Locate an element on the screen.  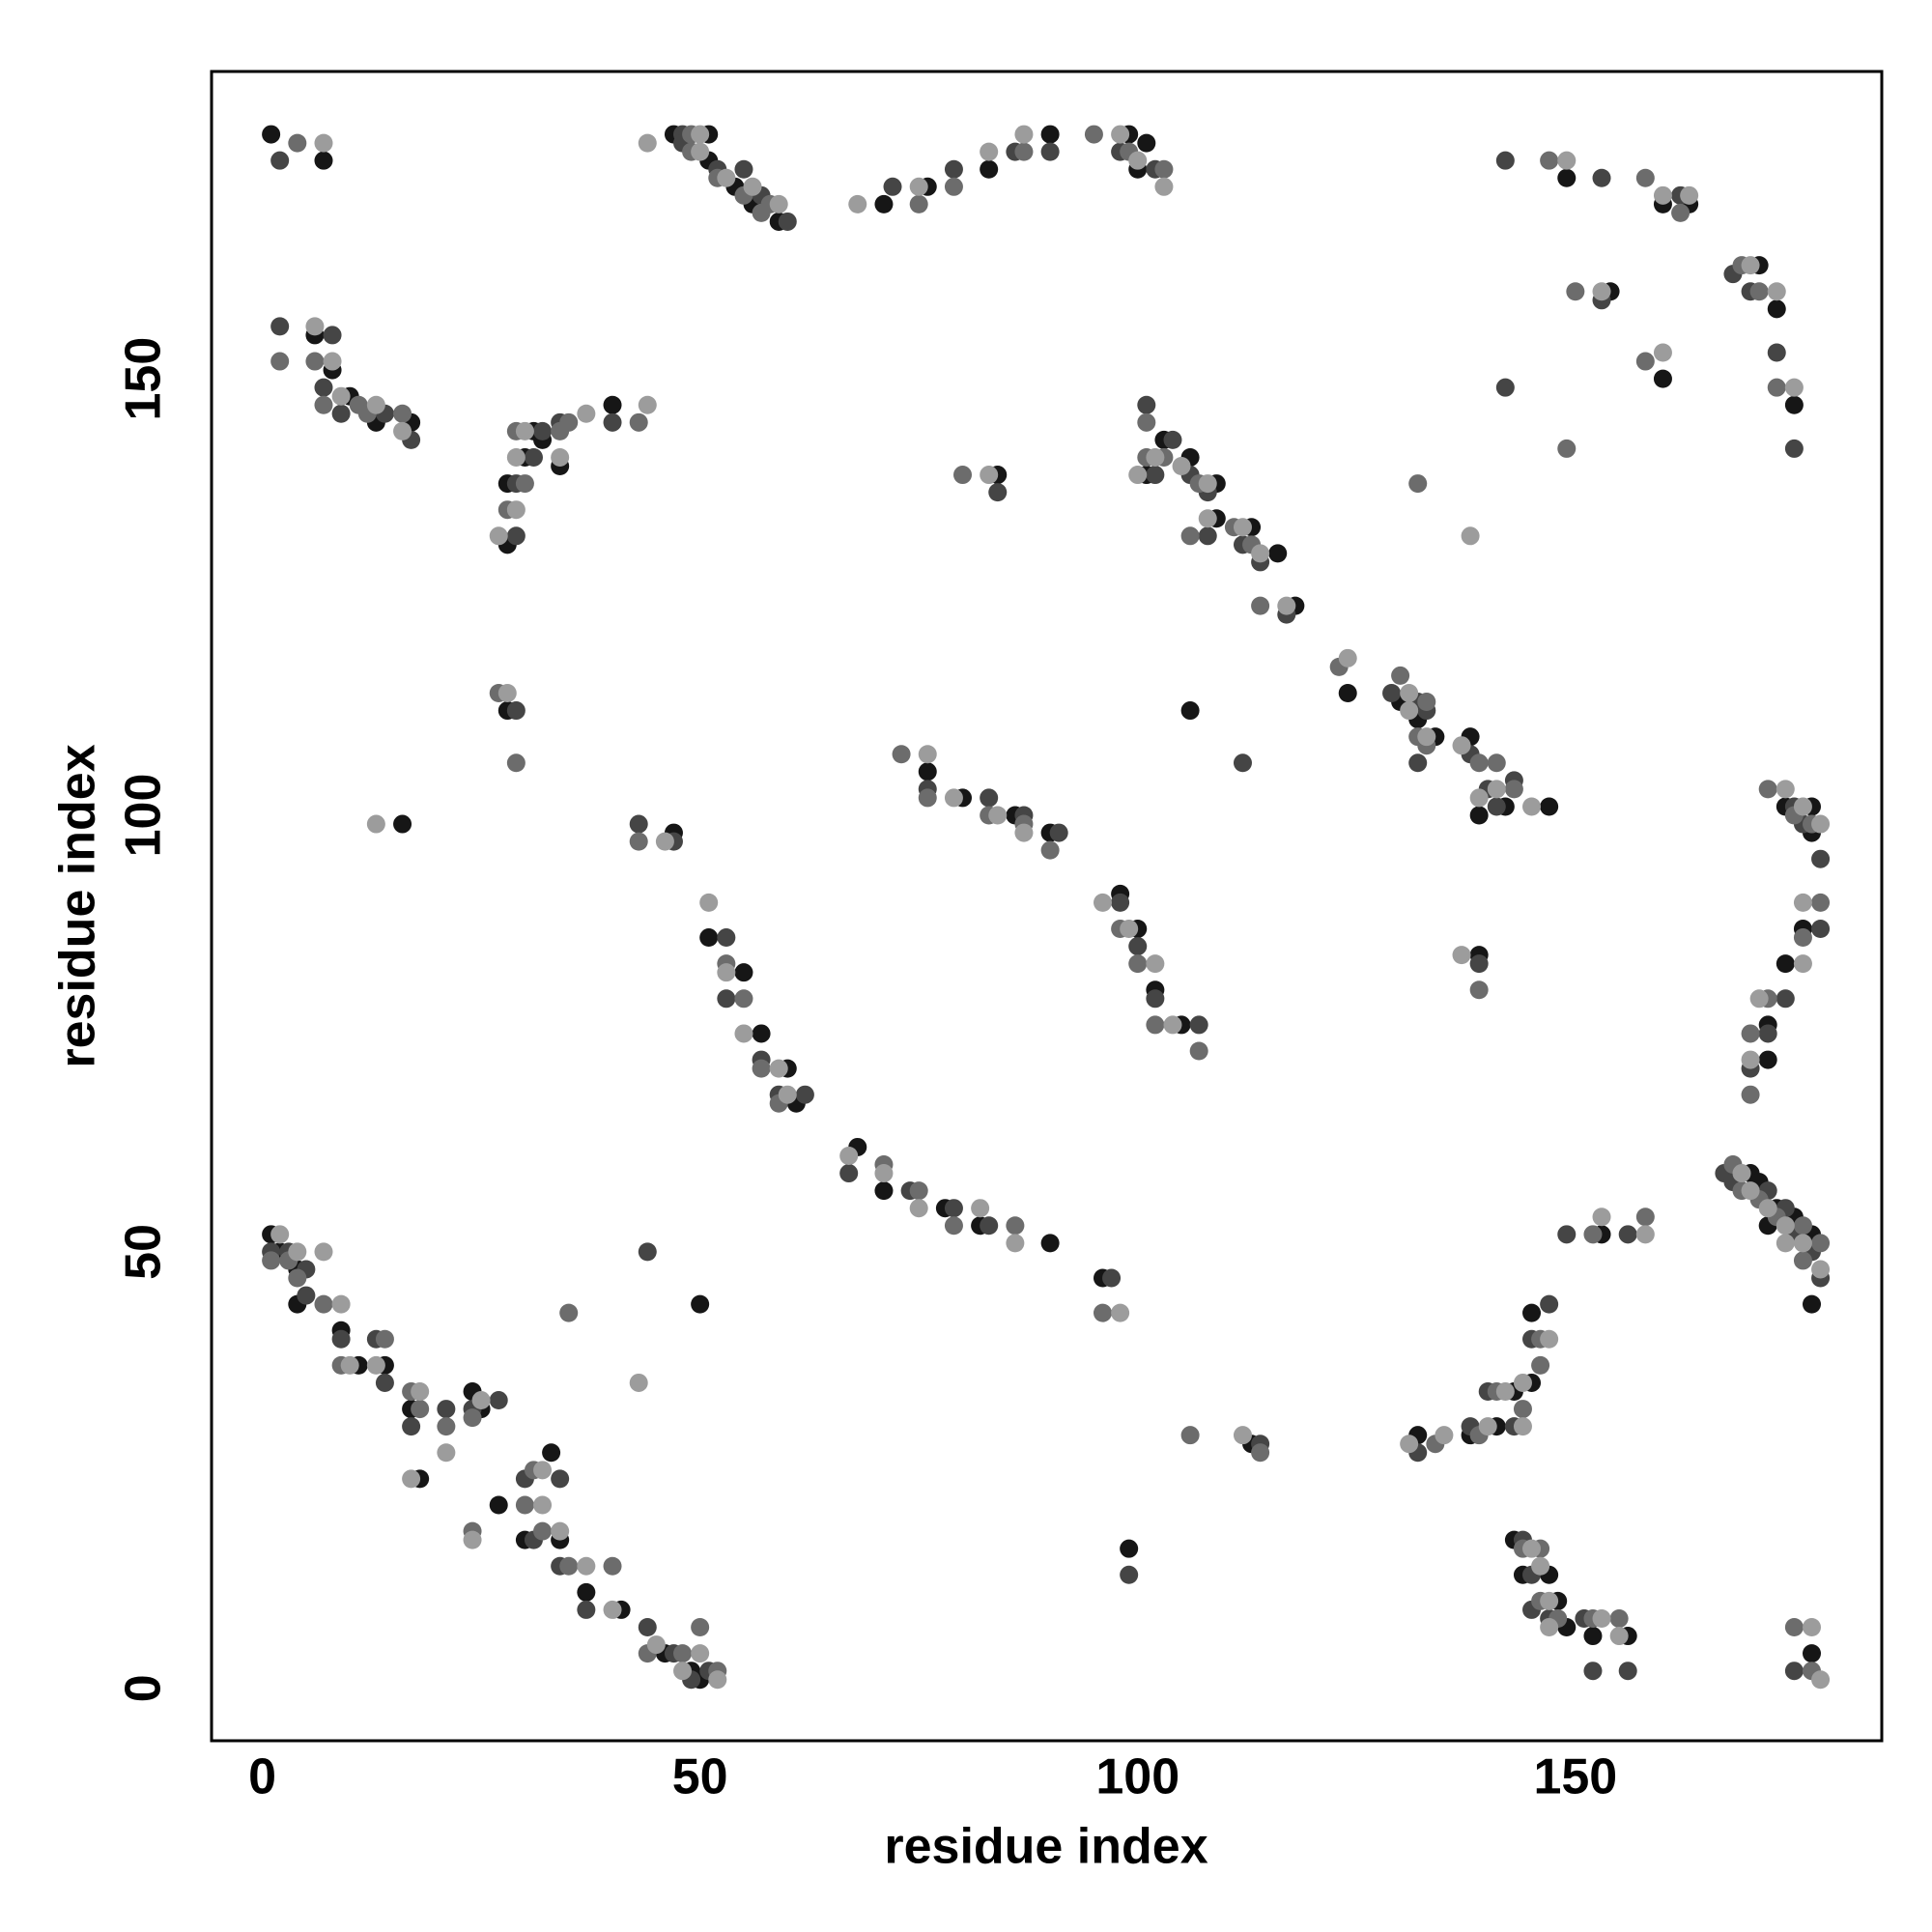
y-axis-title: residue index is located at coordinates (78, 905).